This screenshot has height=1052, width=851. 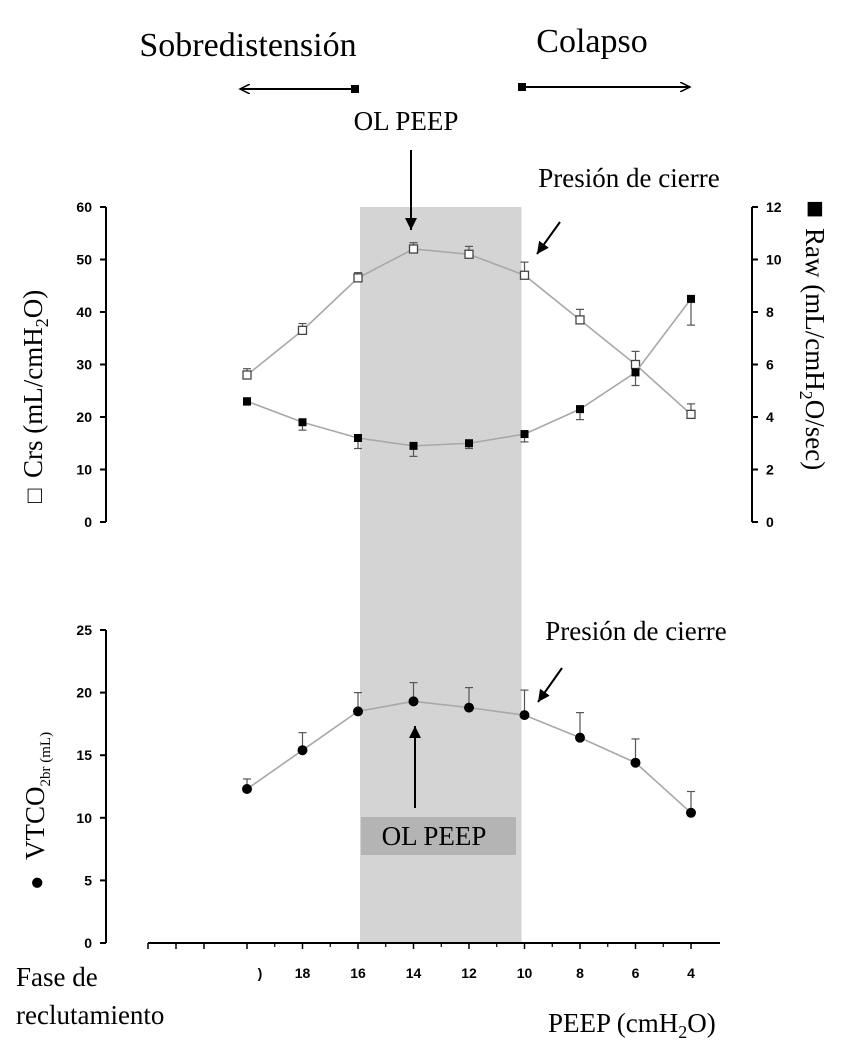 I want to click on top-left-tick-label: 0, so click(x=88, y=522).